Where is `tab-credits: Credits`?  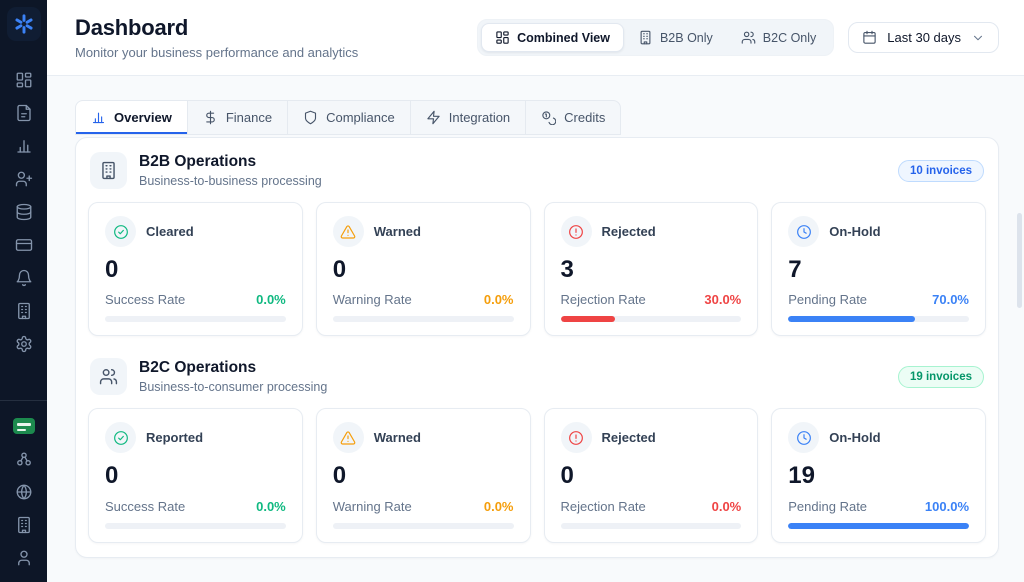 tab-credits: Credits is located at coordinates (573, 117).